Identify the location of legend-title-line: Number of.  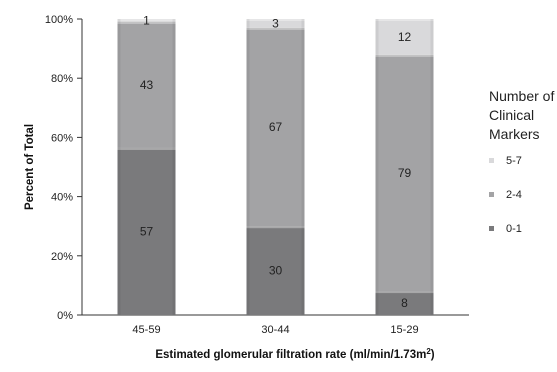
(521, 96).